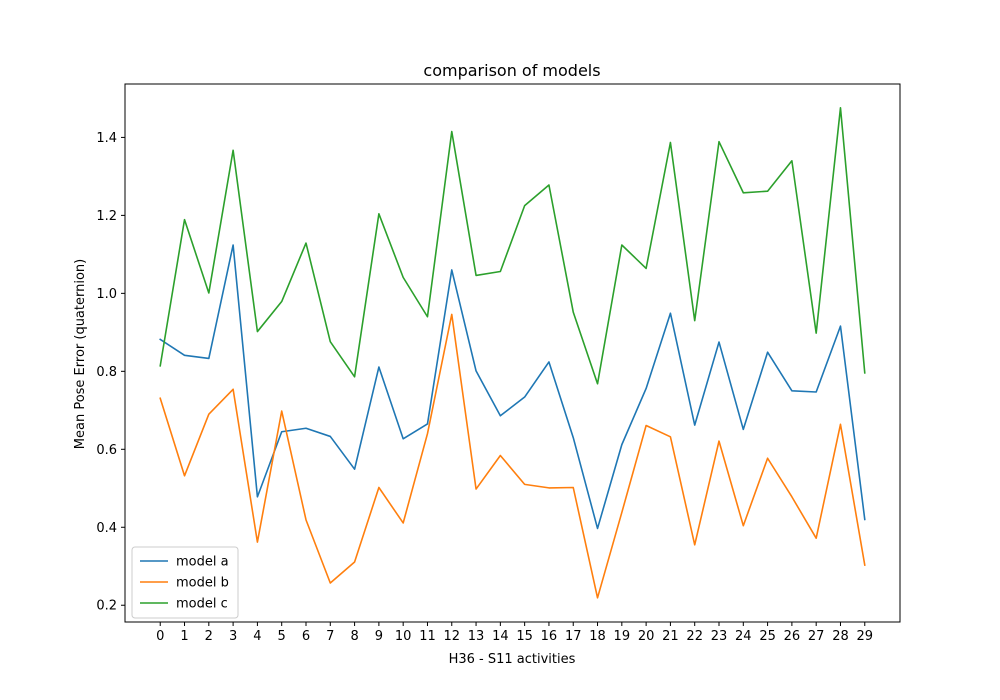 The image size is (1000, 700). Describe the element at coordinates (257, 636) in the screenshot. I see `x-tick-label: 4` at that location.